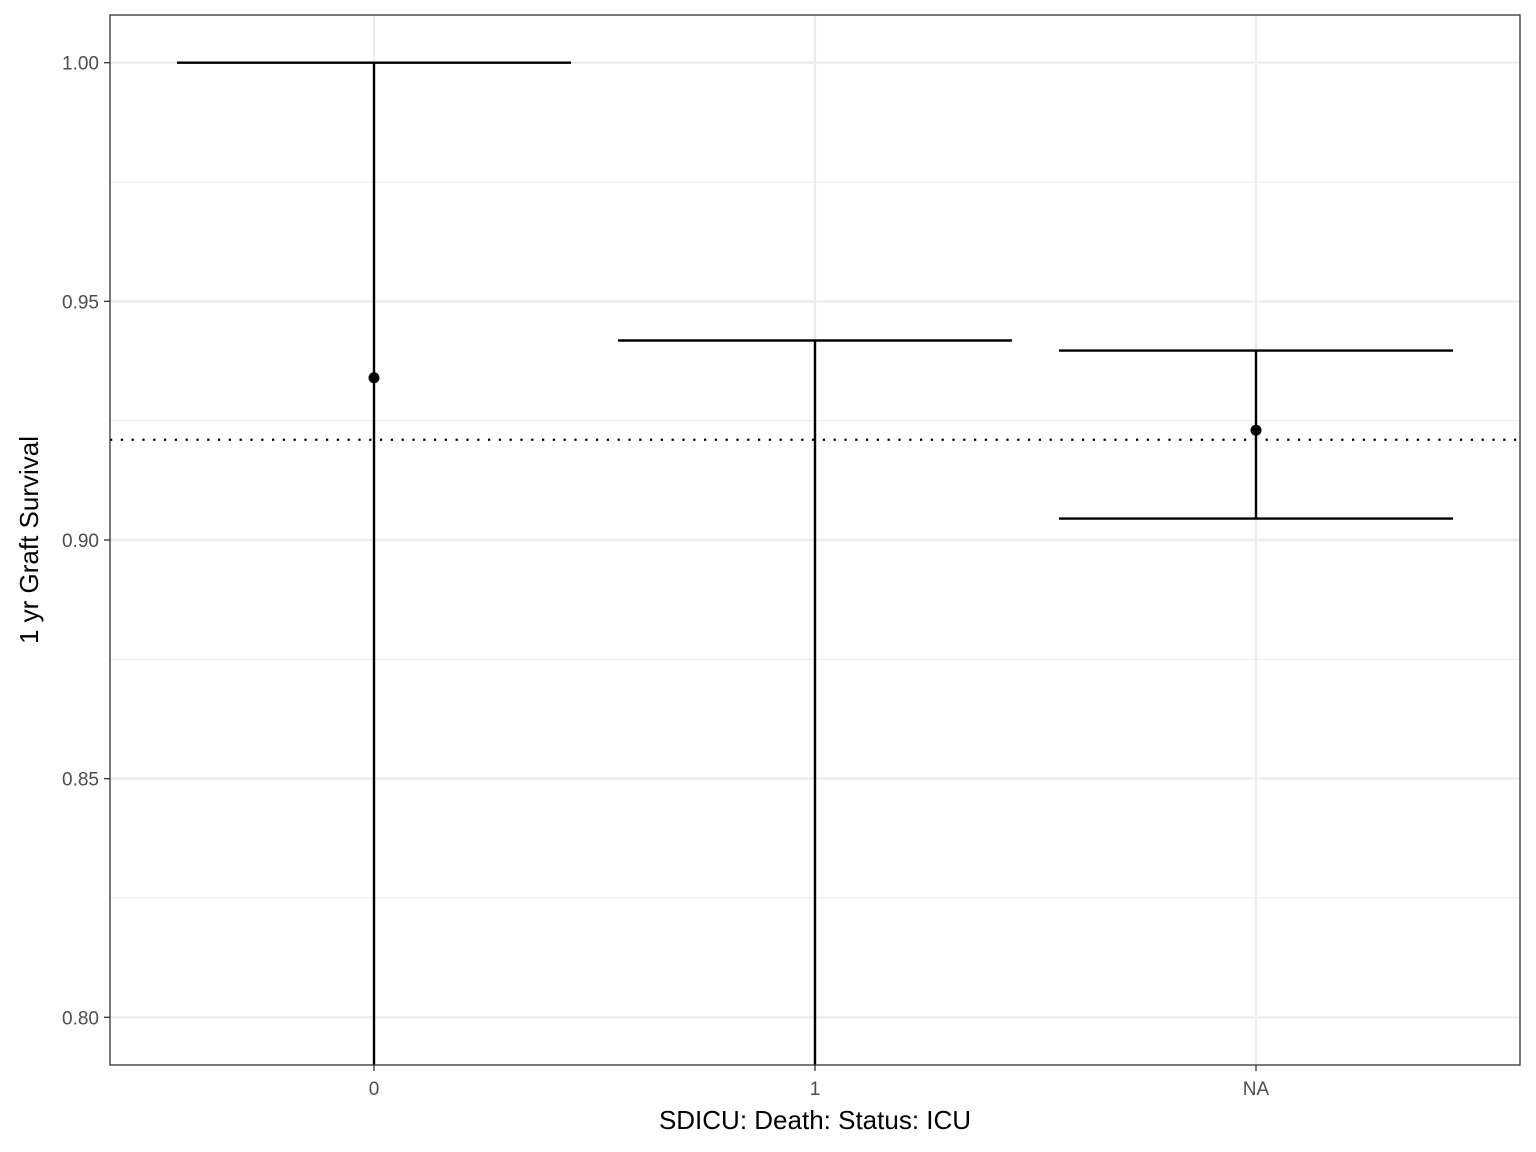 This screenshot has width=1536, height=1152. I want to click on y-tick-label: 0.80, so click(80, 1018).